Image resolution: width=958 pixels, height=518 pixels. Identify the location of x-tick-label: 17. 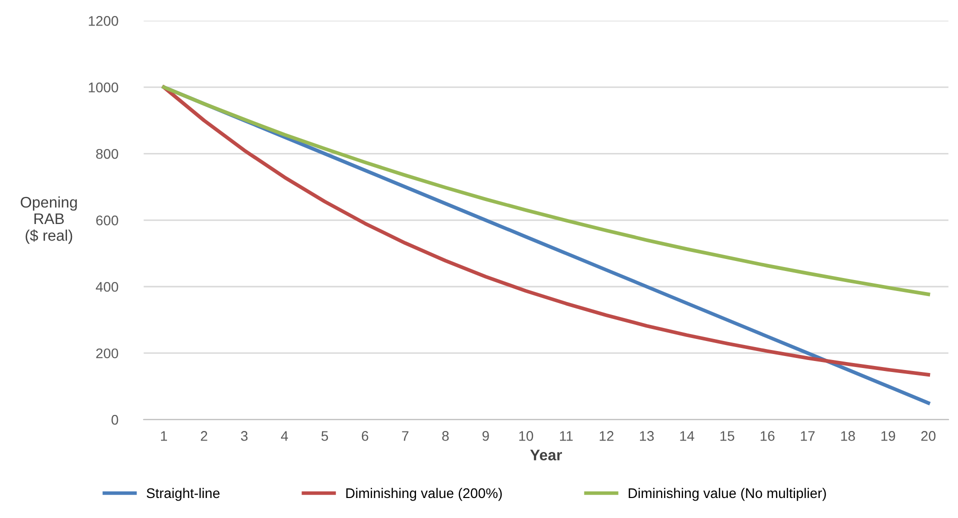
(807, 436).